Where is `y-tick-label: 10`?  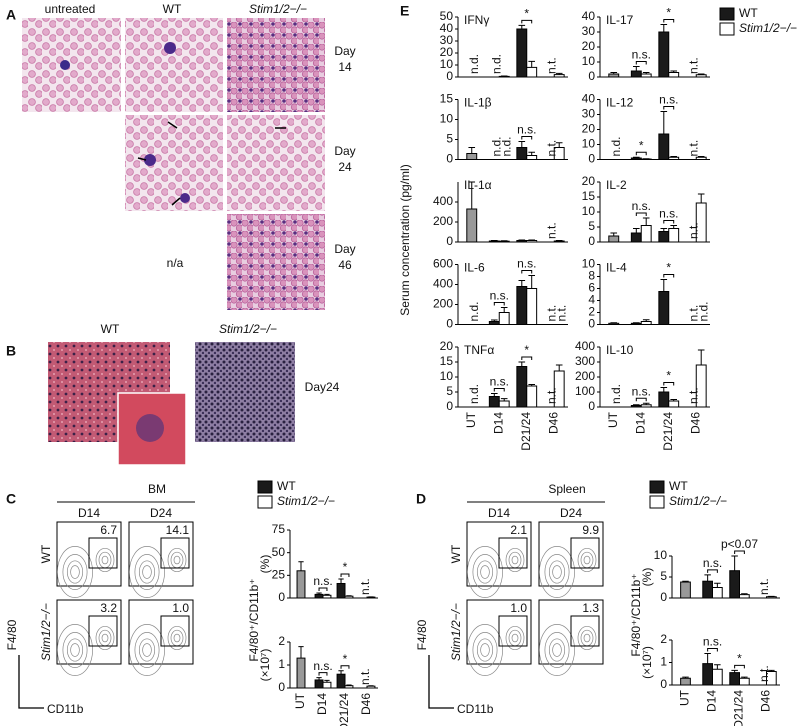 y-tick-label: 10 is located at coordinates (589, 61).